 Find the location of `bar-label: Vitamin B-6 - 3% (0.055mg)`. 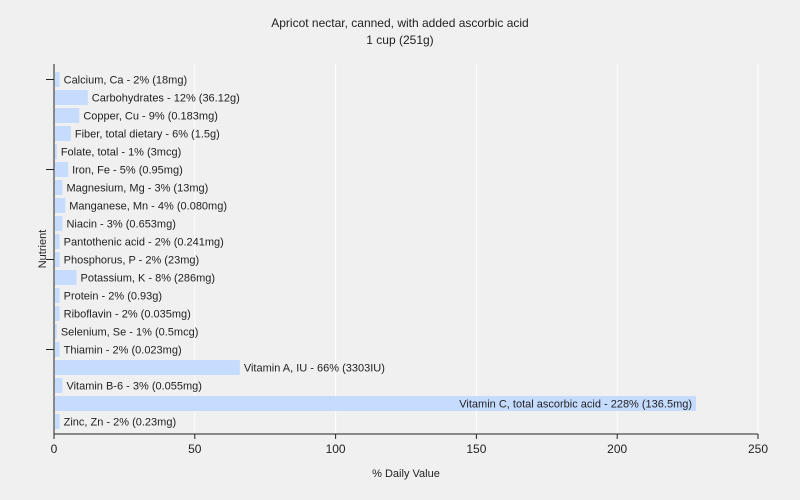

bar-label: Vitamin B-6 - 3% (0.055mg) is located at coordinates (134, 387).